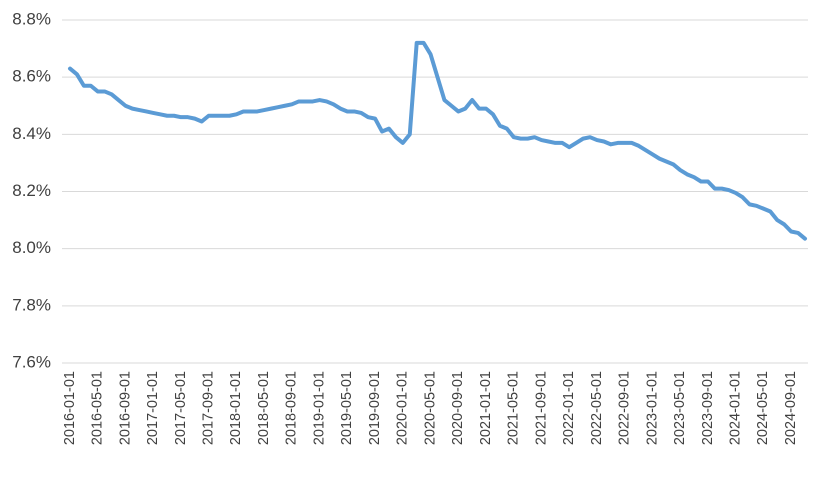 The width and height of the screenshot is (813, 478). Describe the element at coordinates (375, 408) in the screenshot. I see `x-tick-label: 2019-09-01` at that location.